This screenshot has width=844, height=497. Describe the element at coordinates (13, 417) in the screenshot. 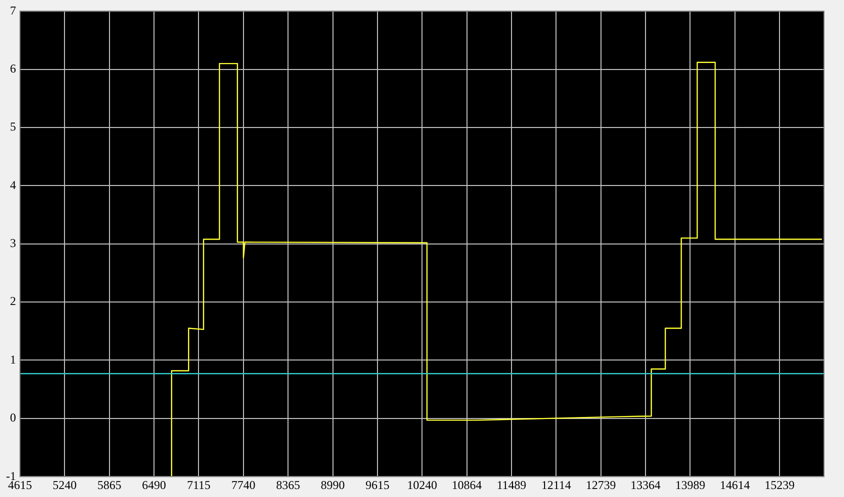

I see `y-tick-label: 0` at that location.